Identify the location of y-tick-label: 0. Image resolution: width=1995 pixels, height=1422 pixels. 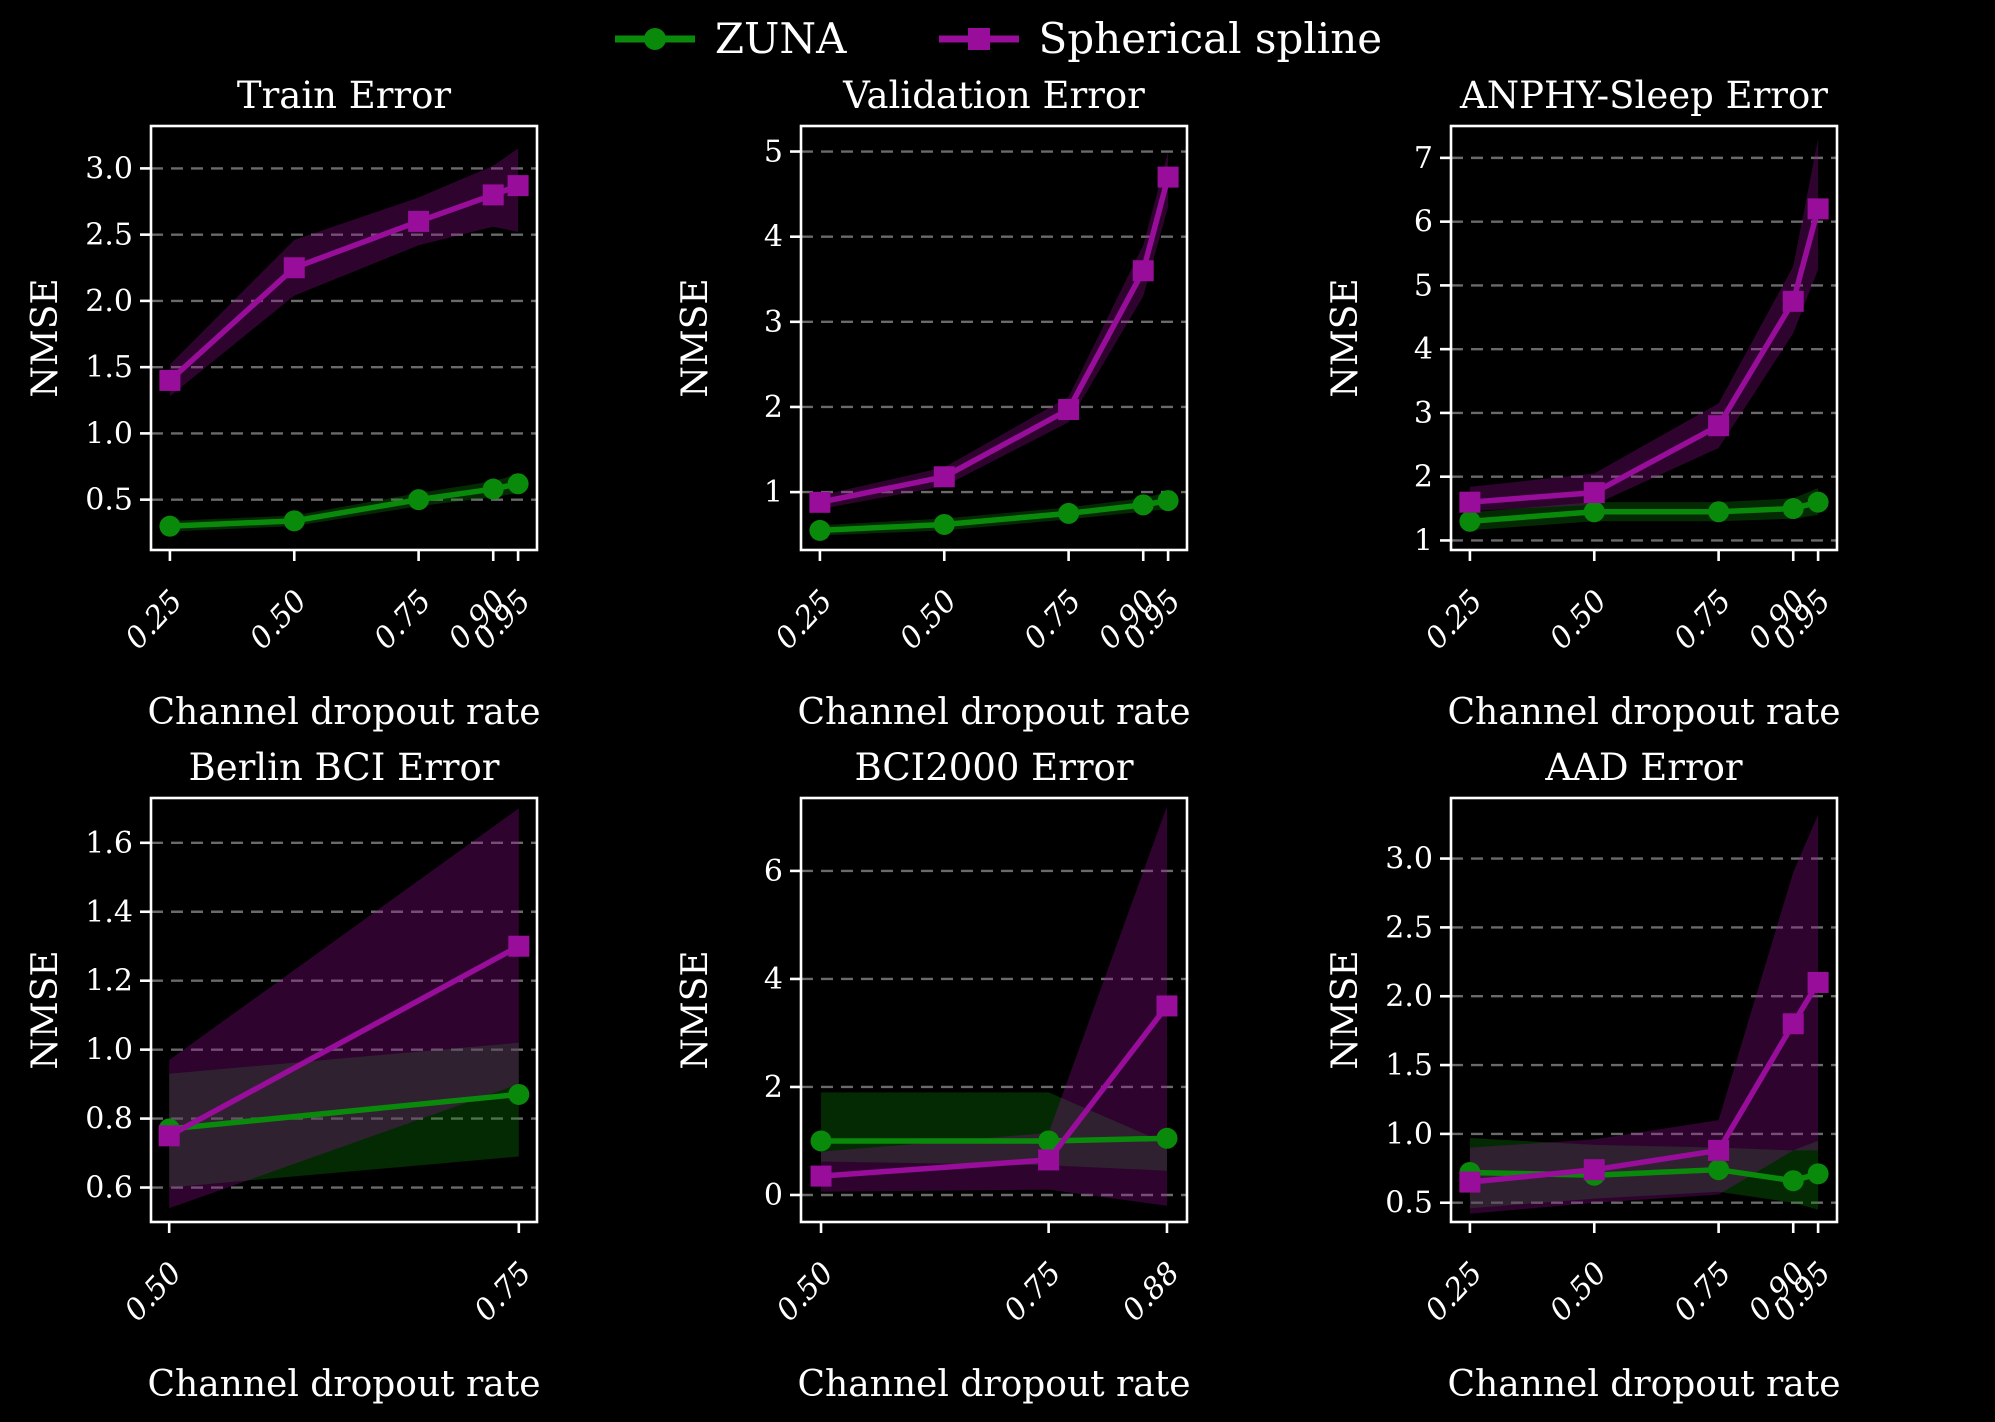
(772, 1195).